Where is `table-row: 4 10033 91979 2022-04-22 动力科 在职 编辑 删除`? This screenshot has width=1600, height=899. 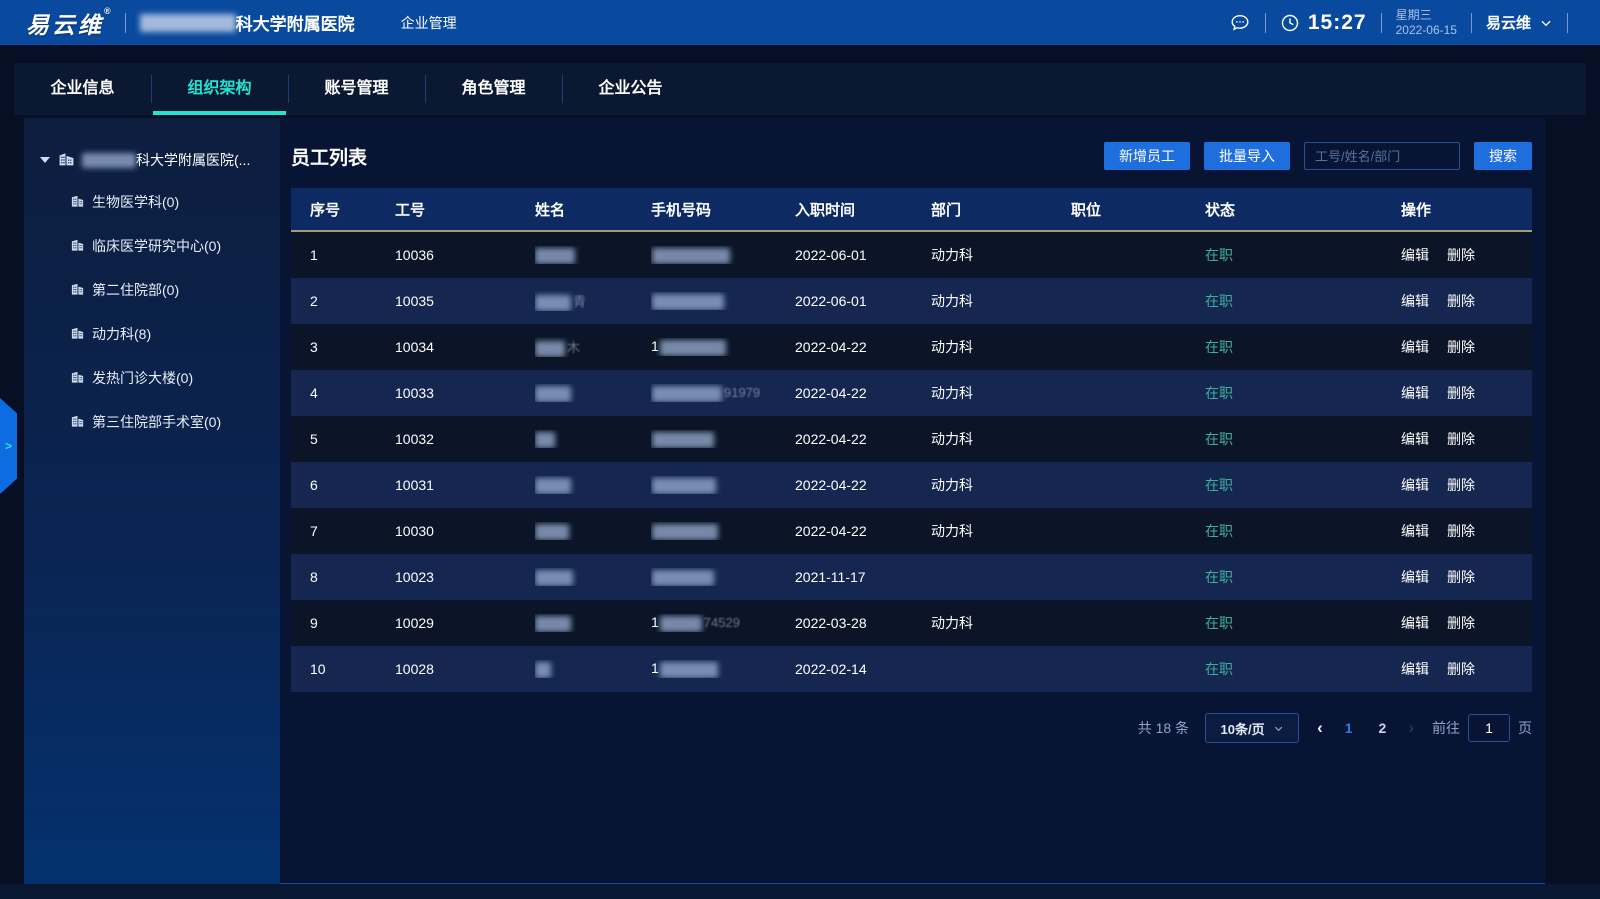
table-row: 4 10033 91979 2022-04-22 动力科 在职 编辑 删除 is located at coordinates (911, 393).